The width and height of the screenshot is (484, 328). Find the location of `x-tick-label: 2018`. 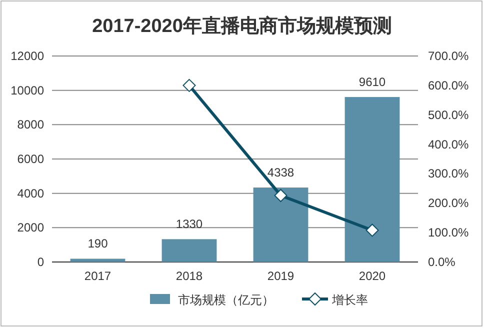

x-tick-label: 2018 is located at coordinates (189, 276).